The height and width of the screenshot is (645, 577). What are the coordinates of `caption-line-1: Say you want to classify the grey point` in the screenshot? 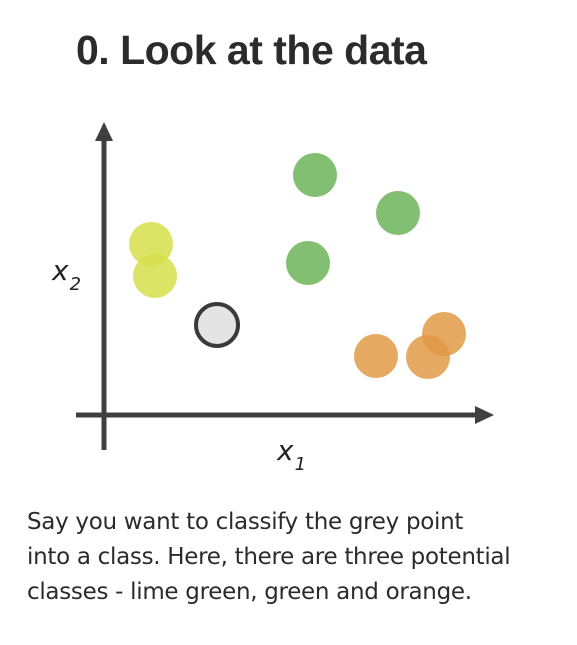 It's located at (245, 522).